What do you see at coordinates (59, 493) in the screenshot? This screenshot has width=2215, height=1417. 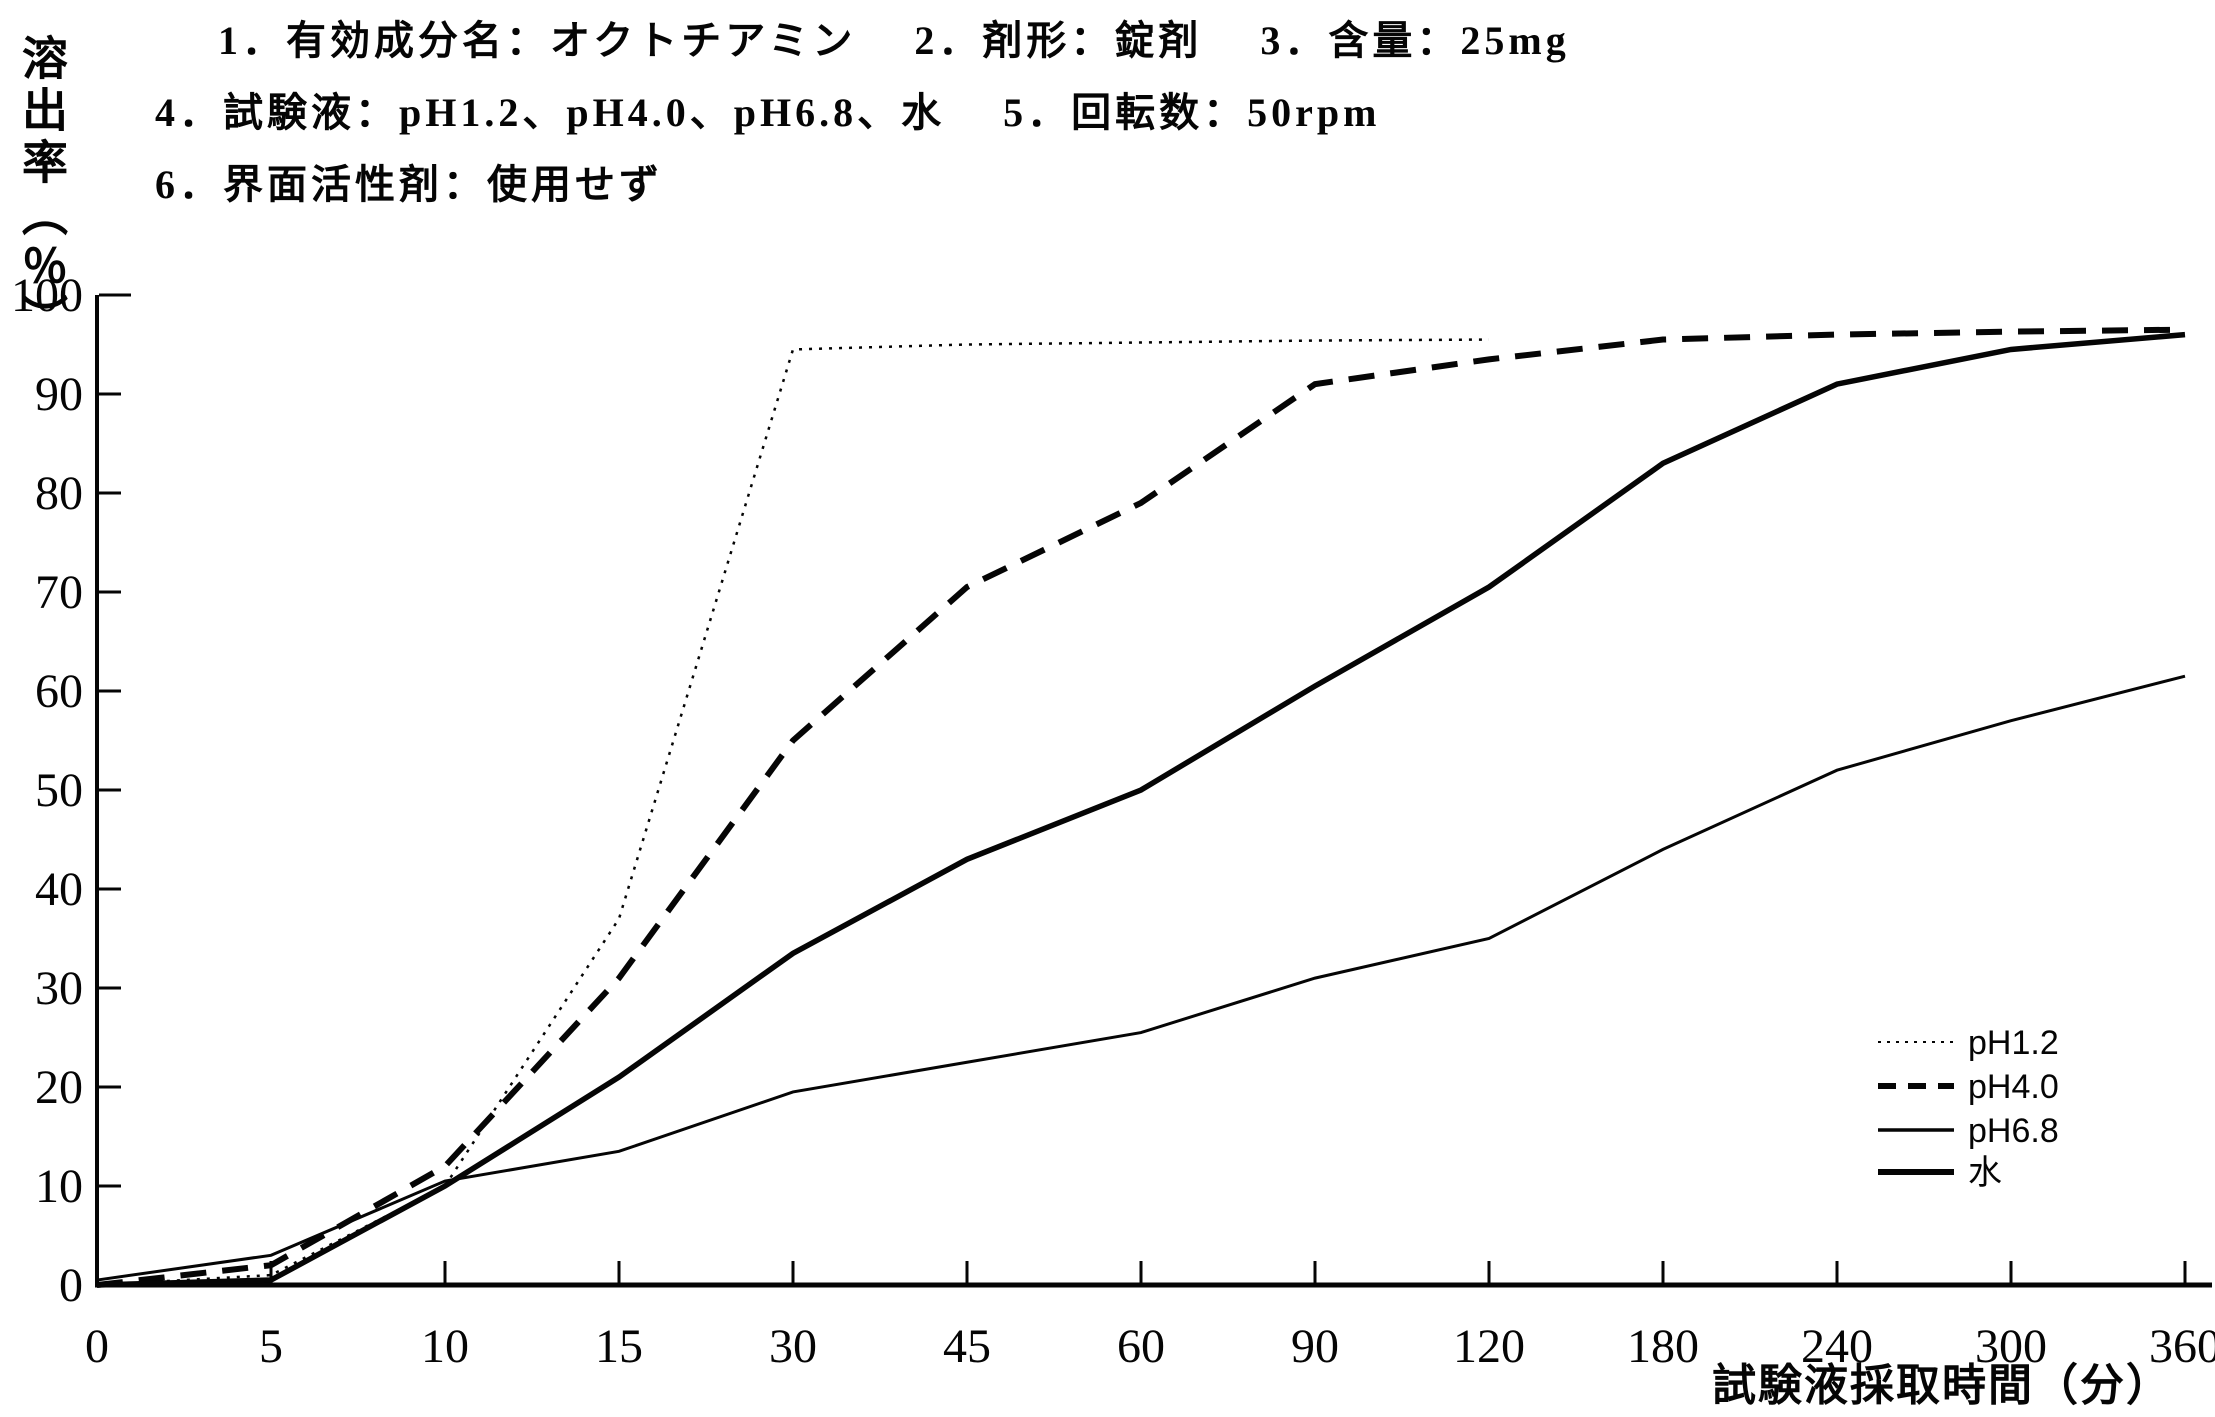 I see `y-tick-label: 80` at bounding box center [59, 493].